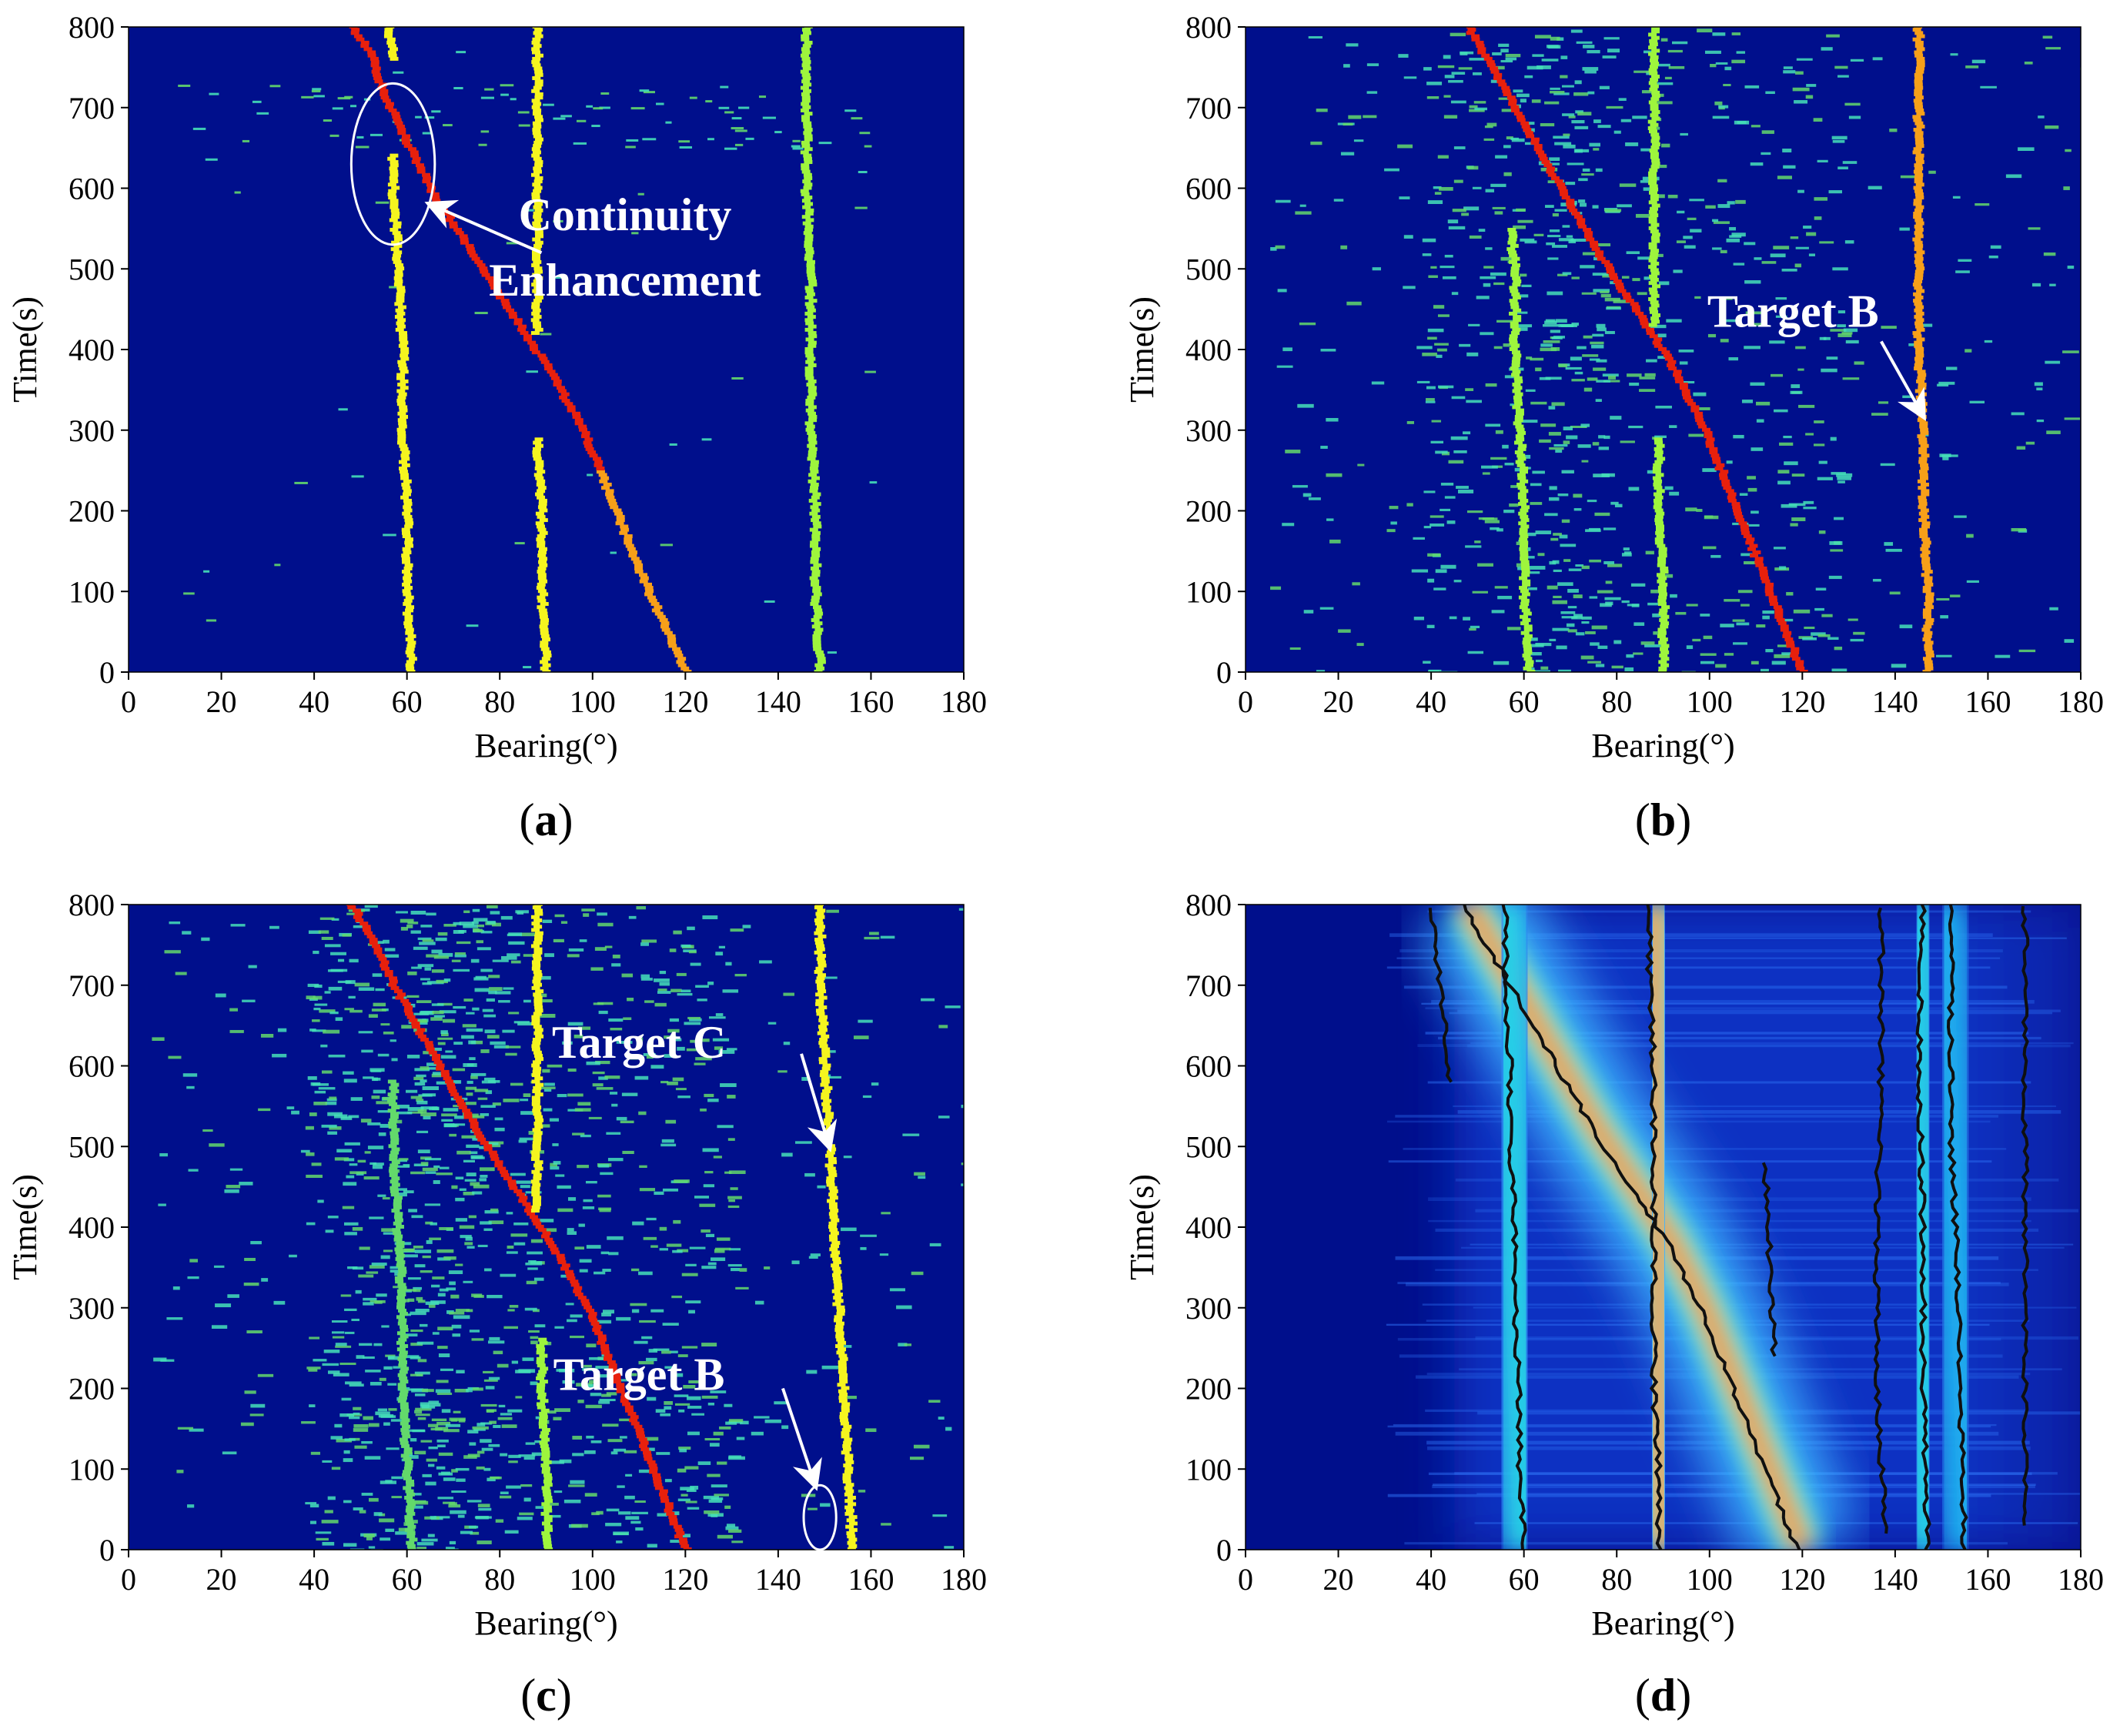 The image size is (2120, 1736). I want to click on plot-content-d, so click(1734, 1227).